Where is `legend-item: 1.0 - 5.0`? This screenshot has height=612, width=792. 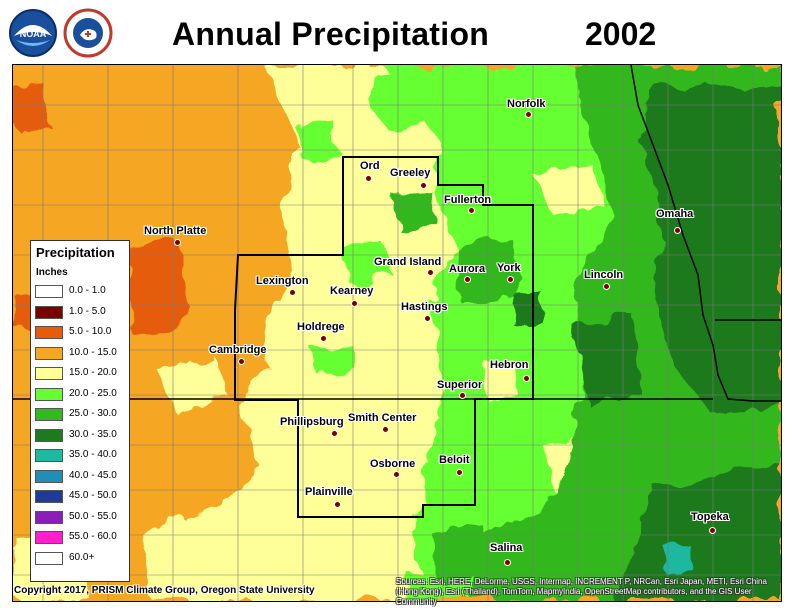 legend-item: 1.0 - 5.0 is located at coordinates (81, 312).